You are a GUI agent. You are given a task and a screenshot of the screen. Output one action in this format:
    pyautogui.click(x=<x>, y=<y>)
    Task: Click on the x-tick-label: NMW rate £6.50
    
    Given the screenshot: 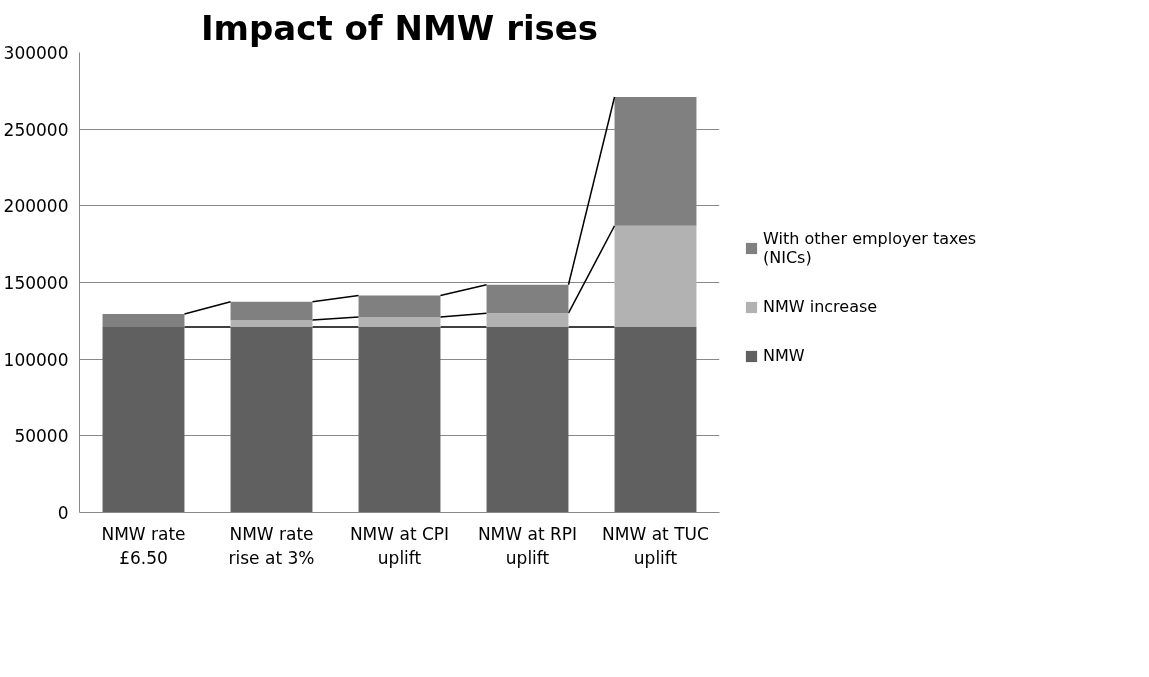 What is the action you would take?
    pyautogui.click(x=143, y=545)
    